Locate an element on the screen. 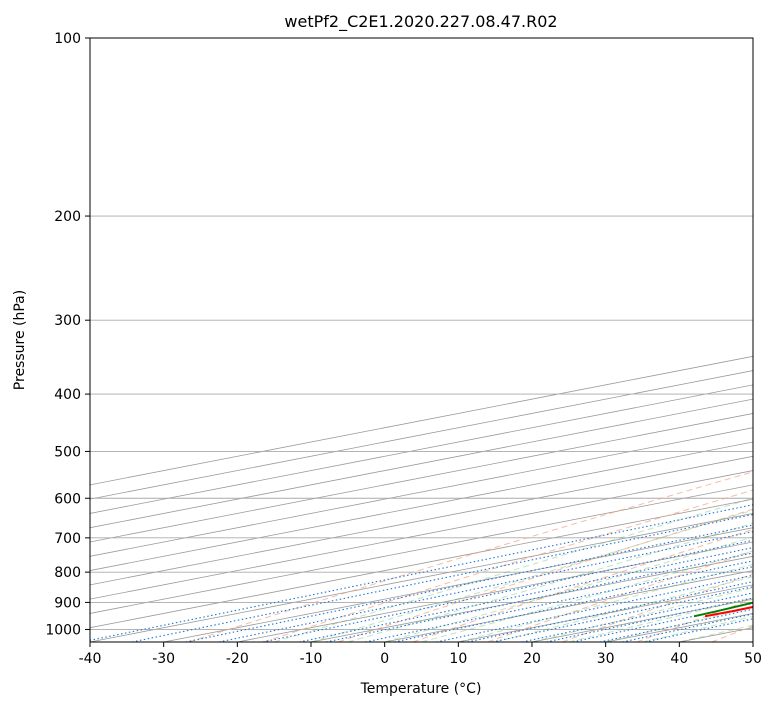  x-tick-label: 0 is located at coordinates (384, 659).